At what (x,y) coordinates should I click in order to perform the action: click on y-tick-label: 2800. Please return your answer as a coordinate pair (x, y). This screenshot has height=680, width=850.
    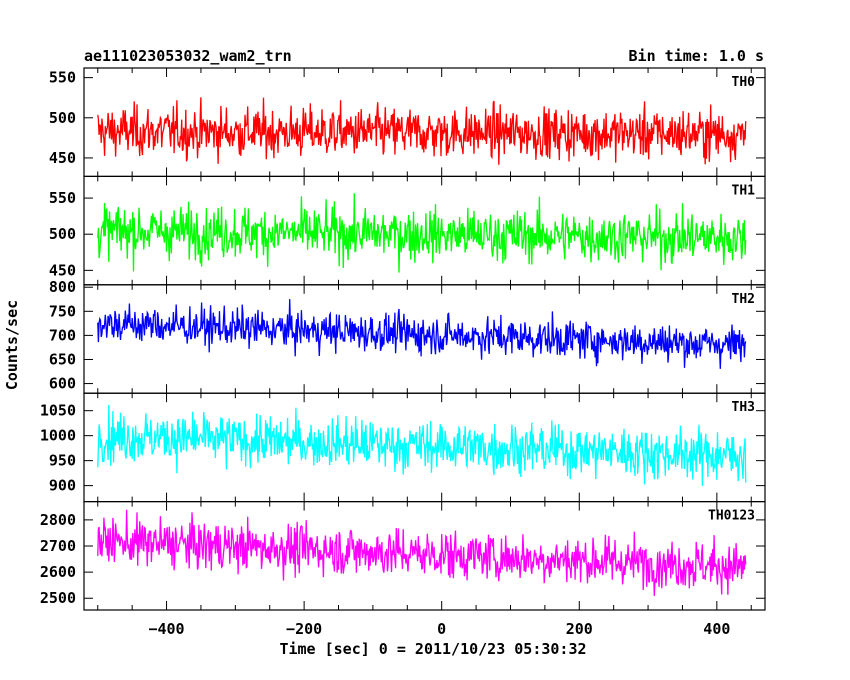
    Looking at the image, I should click on (58, 520).